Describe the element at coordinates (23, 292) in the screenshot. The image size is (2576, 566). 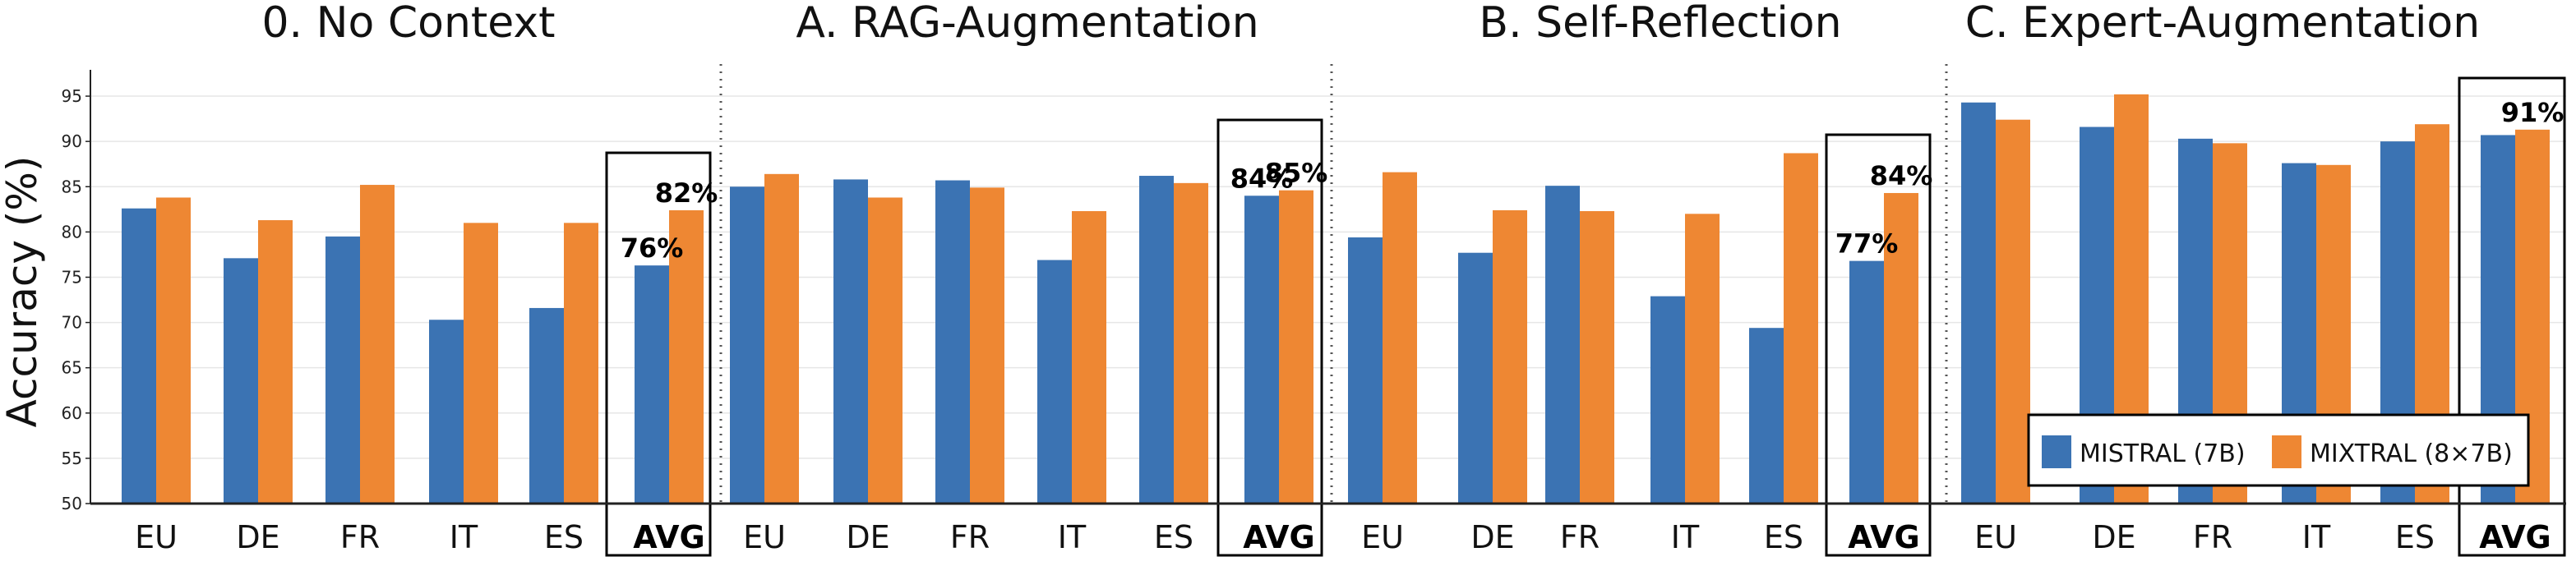
I see `y-axis-label: Accuracy (%)` at that location.